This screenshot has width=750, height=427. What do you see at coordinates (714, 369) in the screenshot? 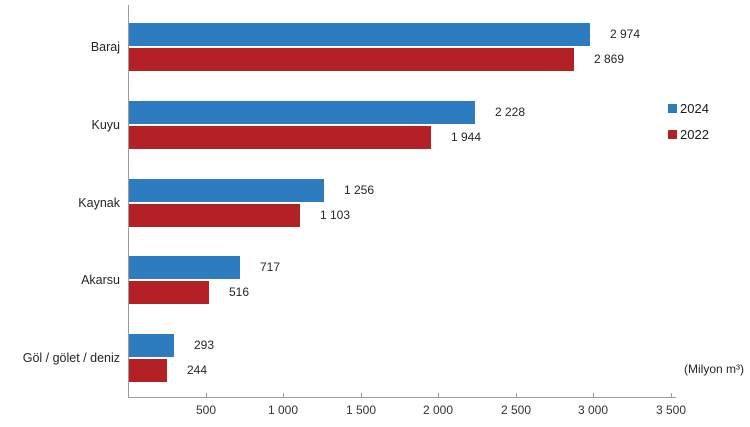
I see `axis-unit-label: (Milyon m³)` at bounding box center [714, 369].